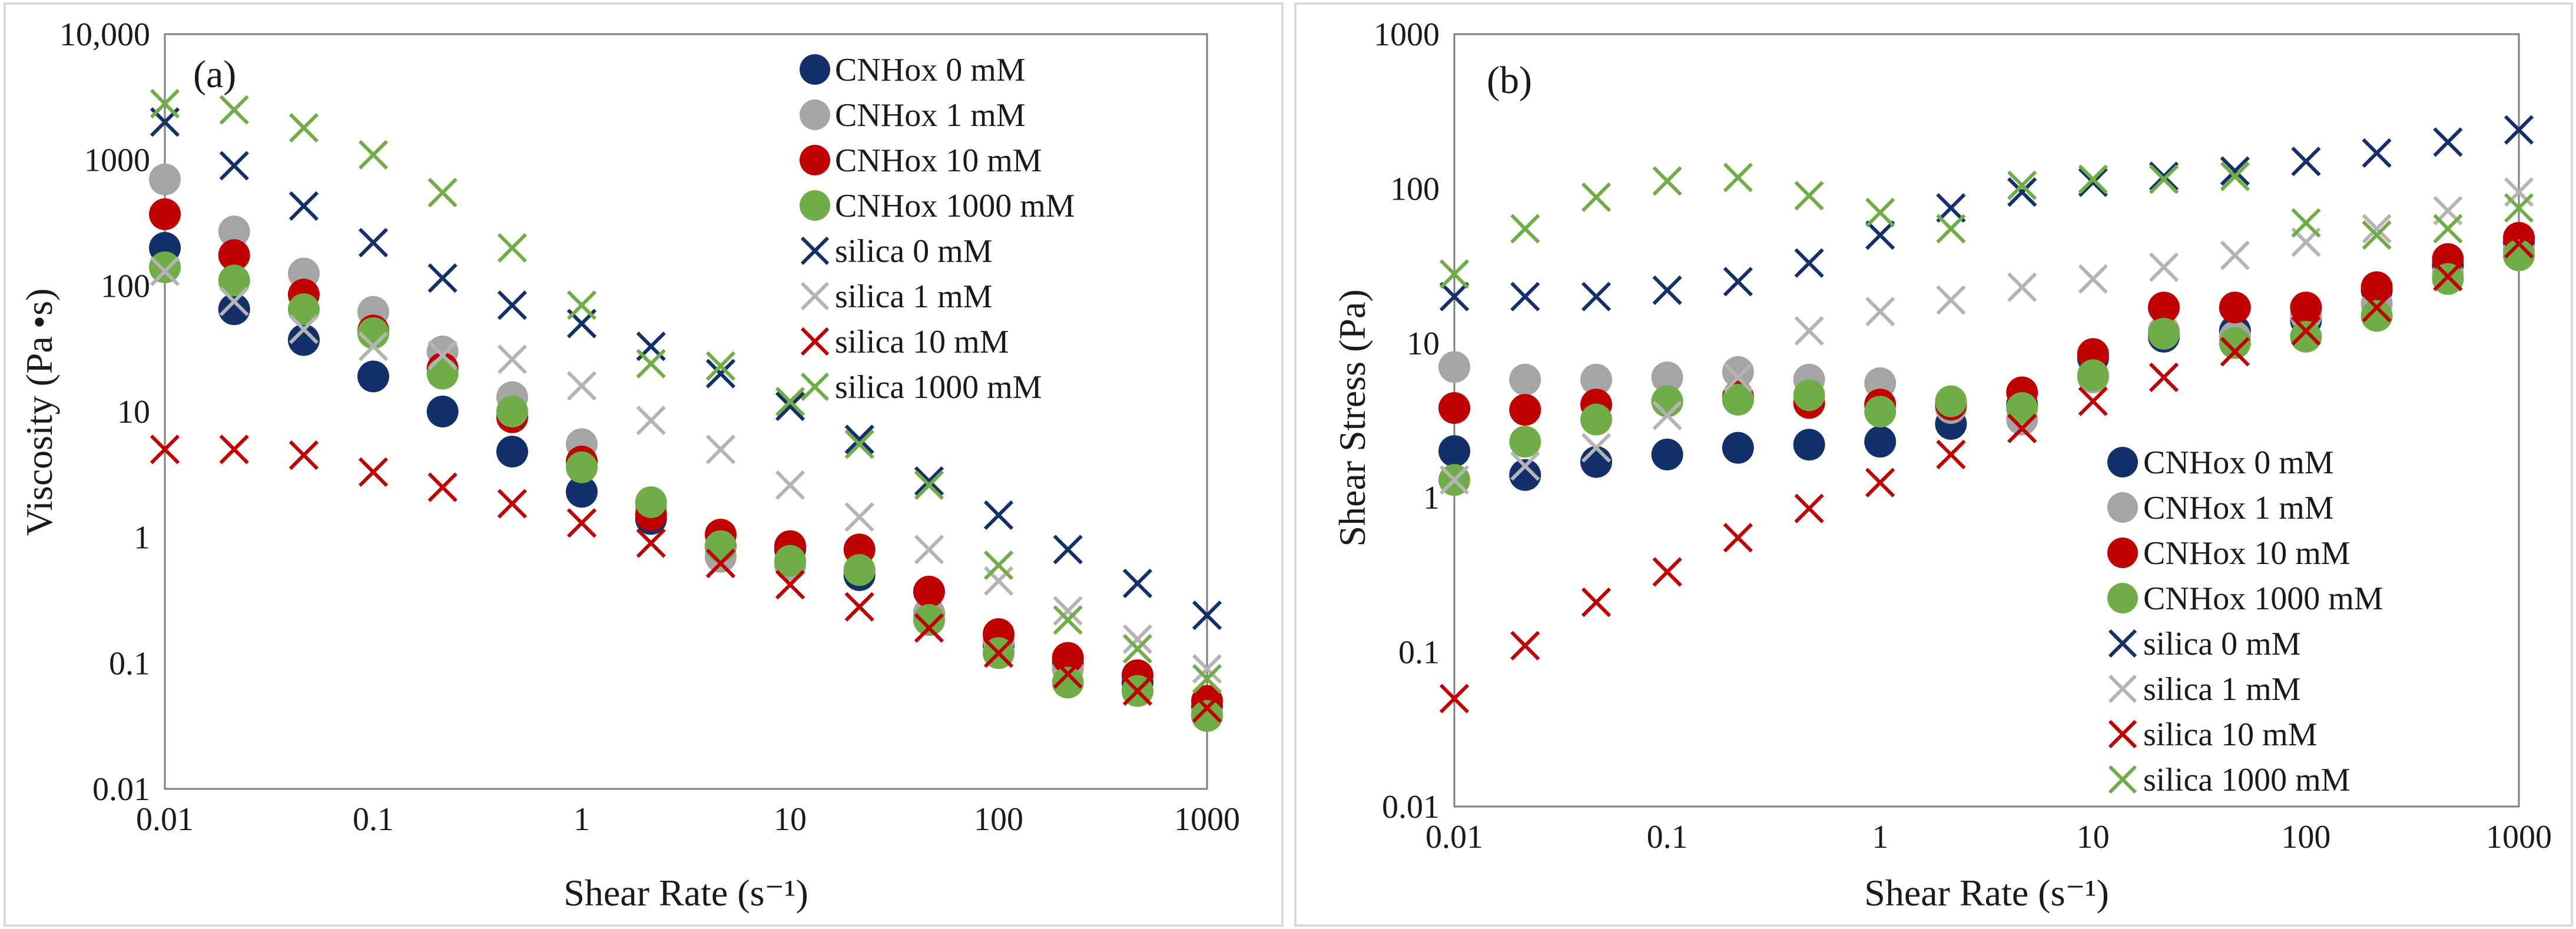  What do you see at coordinates (913, 116) in the screenshot?
I see `legend-item-cnhox-1-mm: CNHox 1 mM` at bounding box center [913, 116].